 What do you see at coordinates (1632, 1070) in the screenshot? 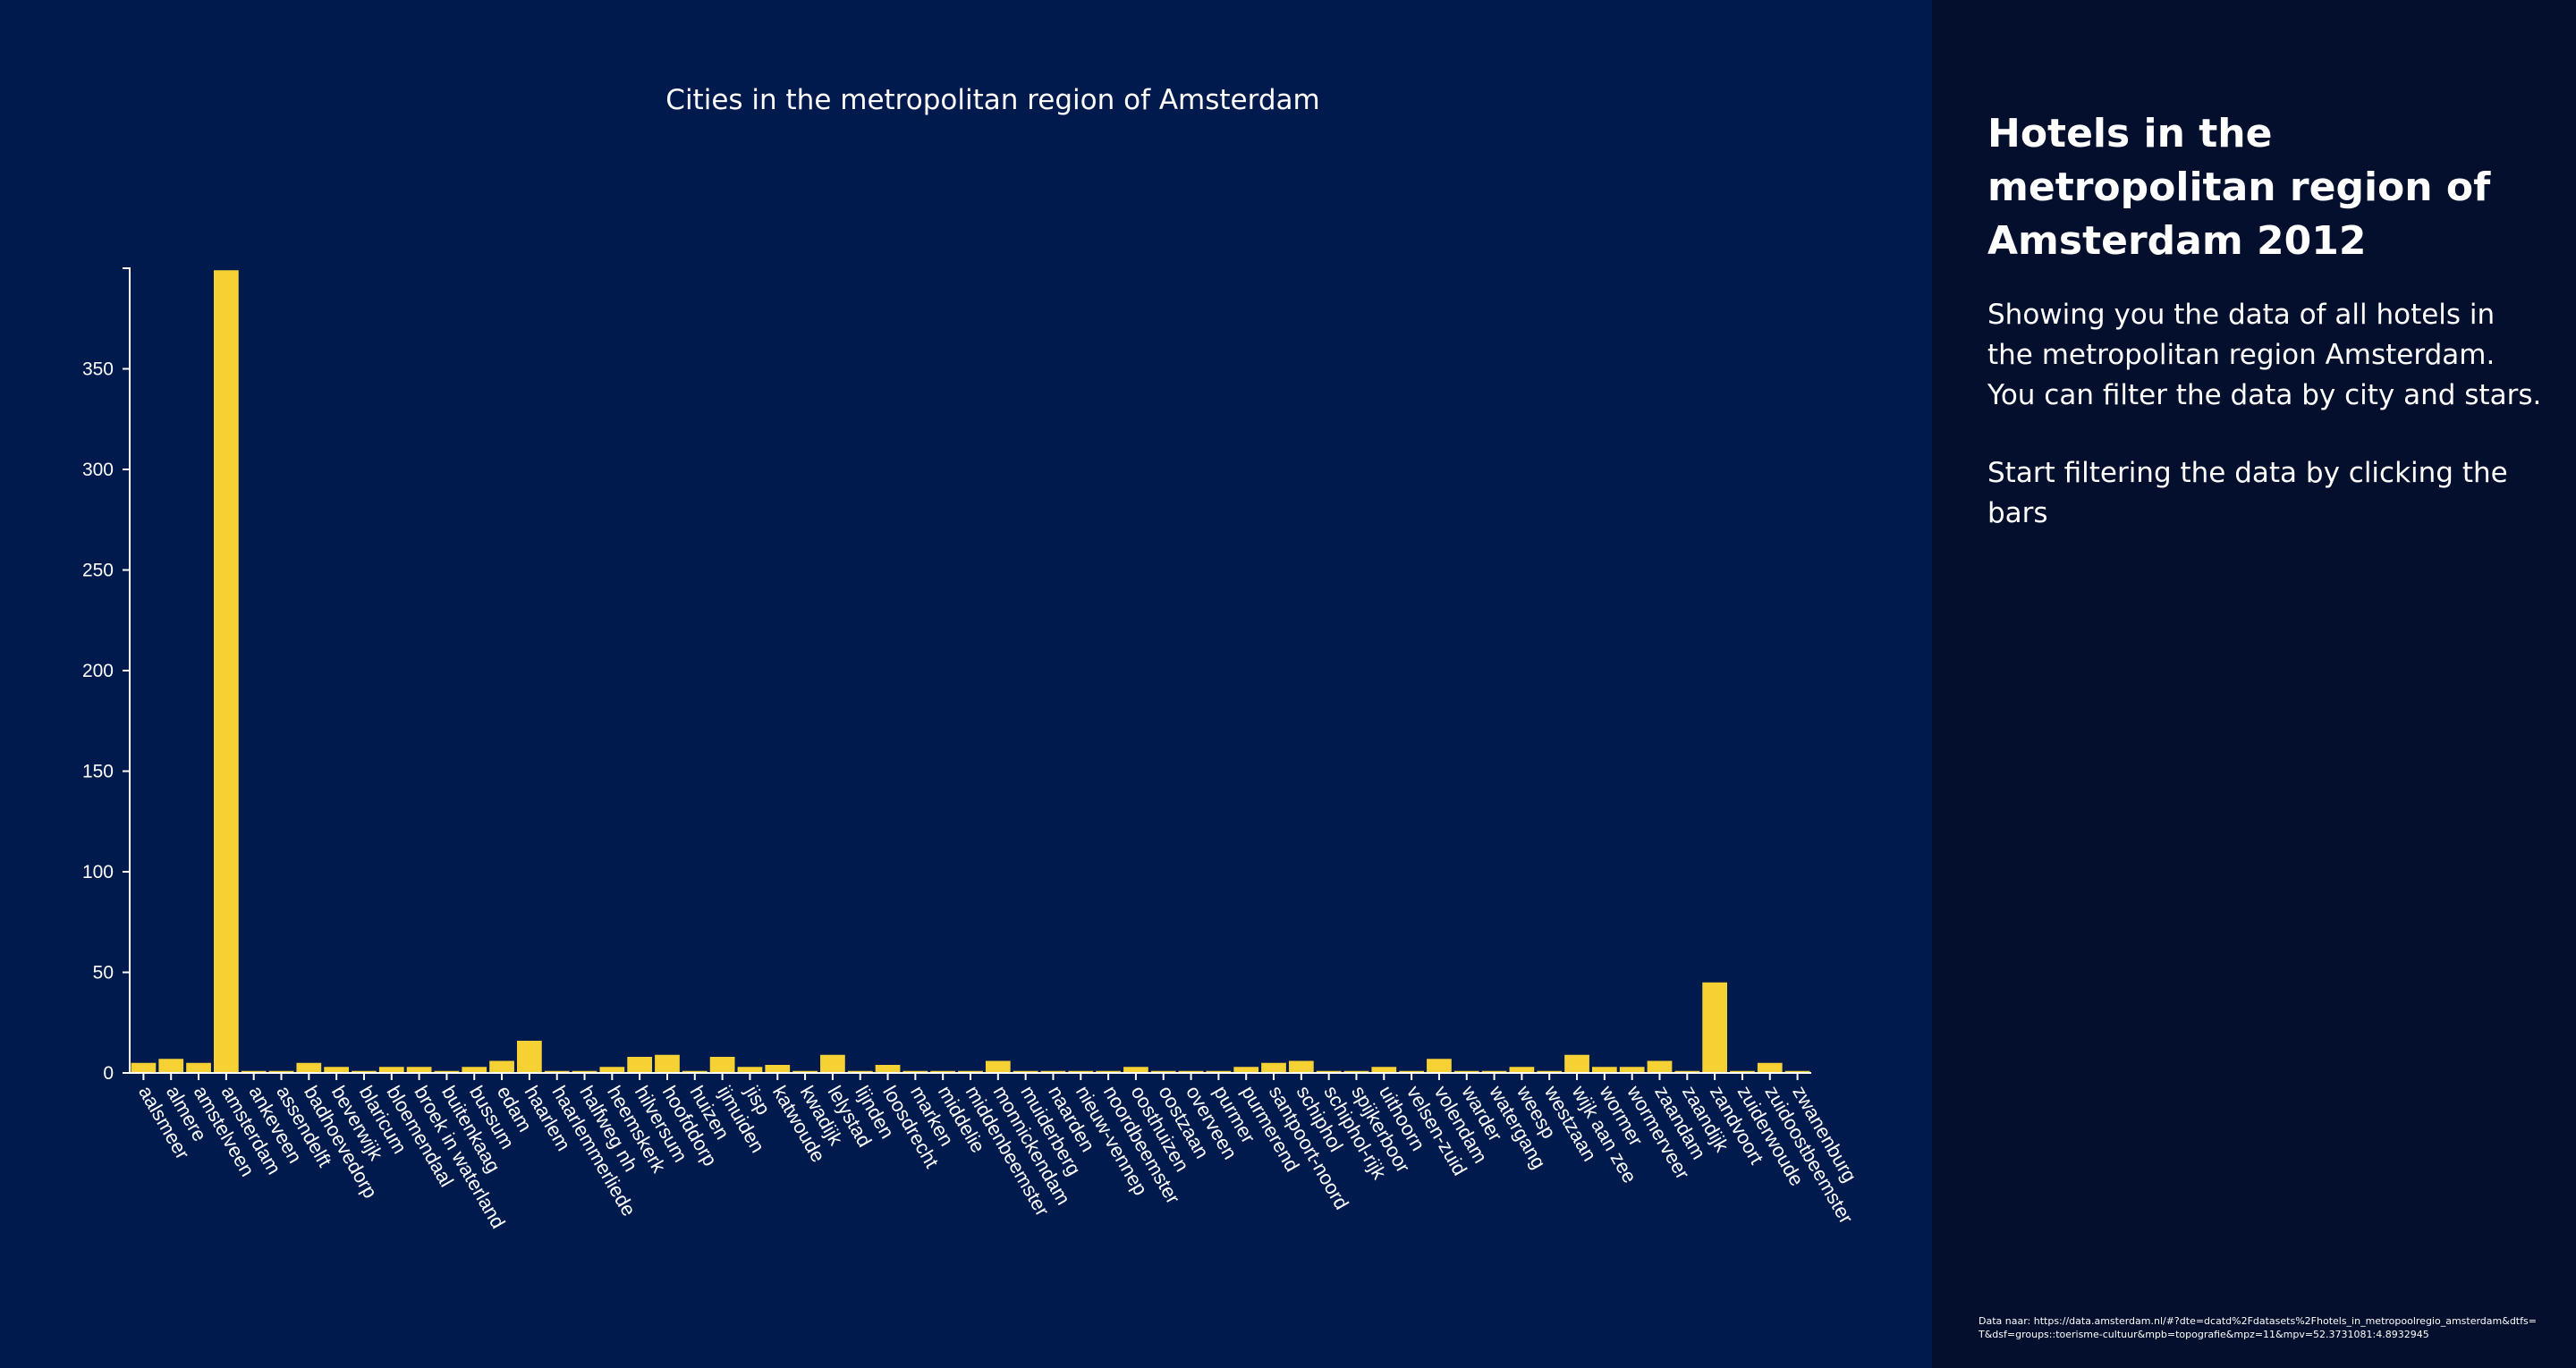
I see `bar-wormerveer` at bounding box center [1632, 1070].